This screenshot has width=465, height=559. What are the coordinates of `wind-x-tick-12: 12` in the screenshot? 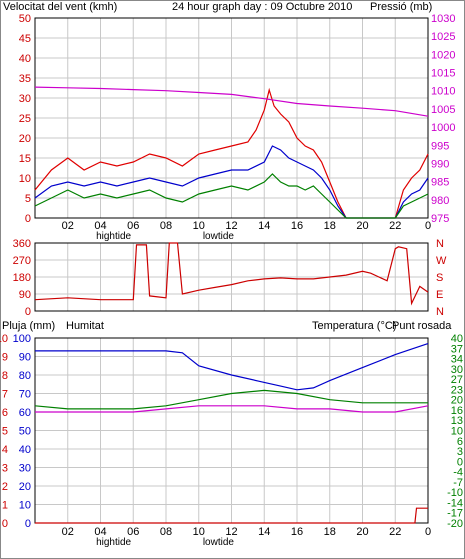 It's located at (231, 226).